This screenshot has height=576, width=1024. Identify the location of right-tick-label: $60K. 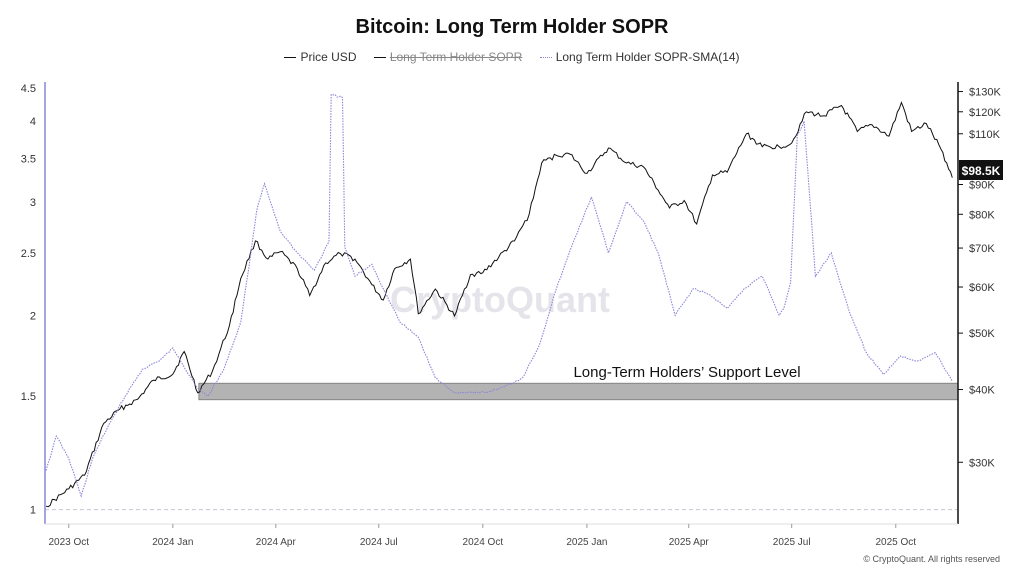
(982, 288).